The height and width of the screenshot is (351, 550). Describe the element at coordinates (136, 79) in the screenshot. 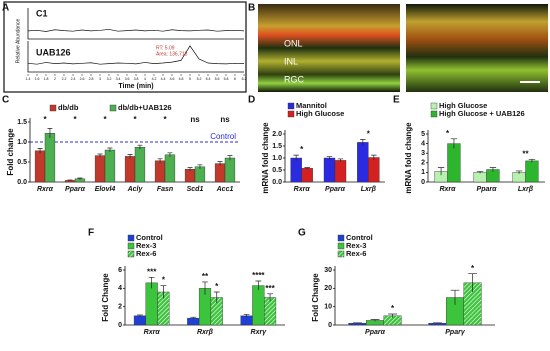

I see `x-tick-label: 3.8` at that location.